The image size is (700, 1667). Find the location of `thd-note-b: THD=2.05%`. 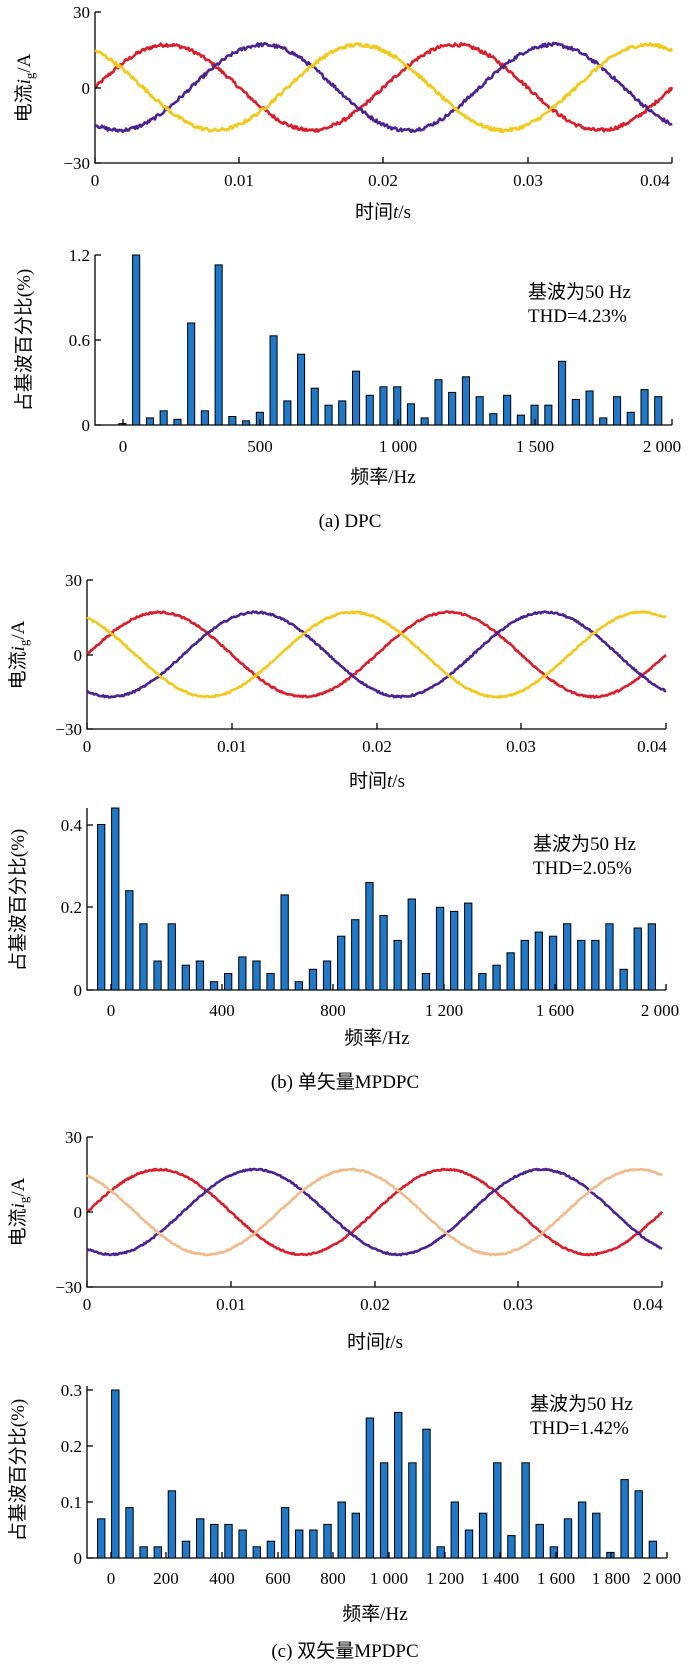

thd-note-b: THD=2.05% is located at coordinates (582, 868).